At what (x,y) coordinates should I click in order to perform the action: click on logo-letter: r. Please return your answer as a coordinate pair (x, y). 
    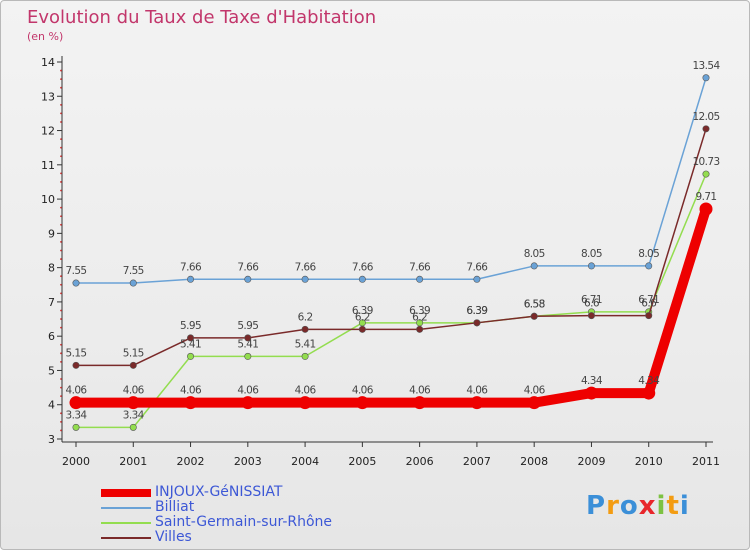
    Looking at the image, I should click on (613, 506).